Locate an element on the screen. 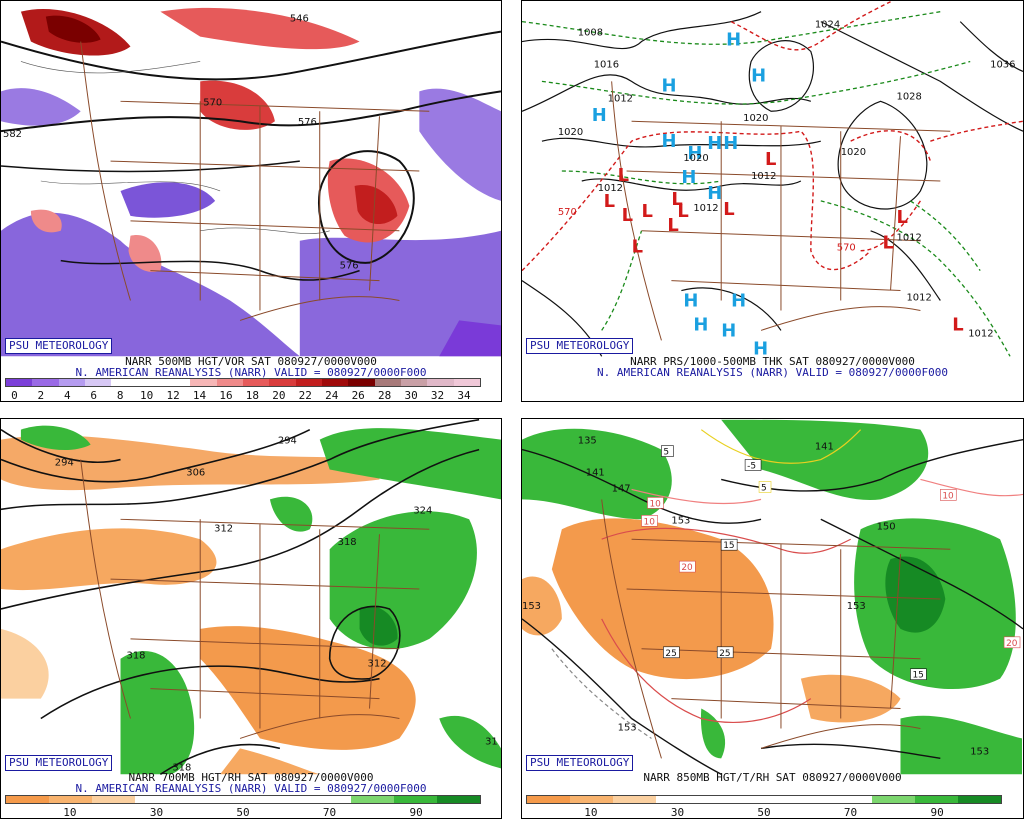 The image size is (1024, 819). colorbar-label: 90 is located at coordinates (937, 812).